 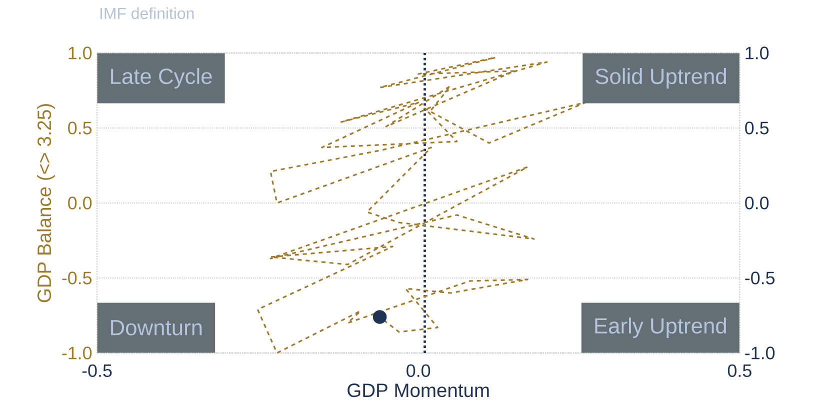 What do you see at coordinates (80, 128) in the screenshot?
I see `y-tick-label: 0.5` at bounding box center [80, 128].